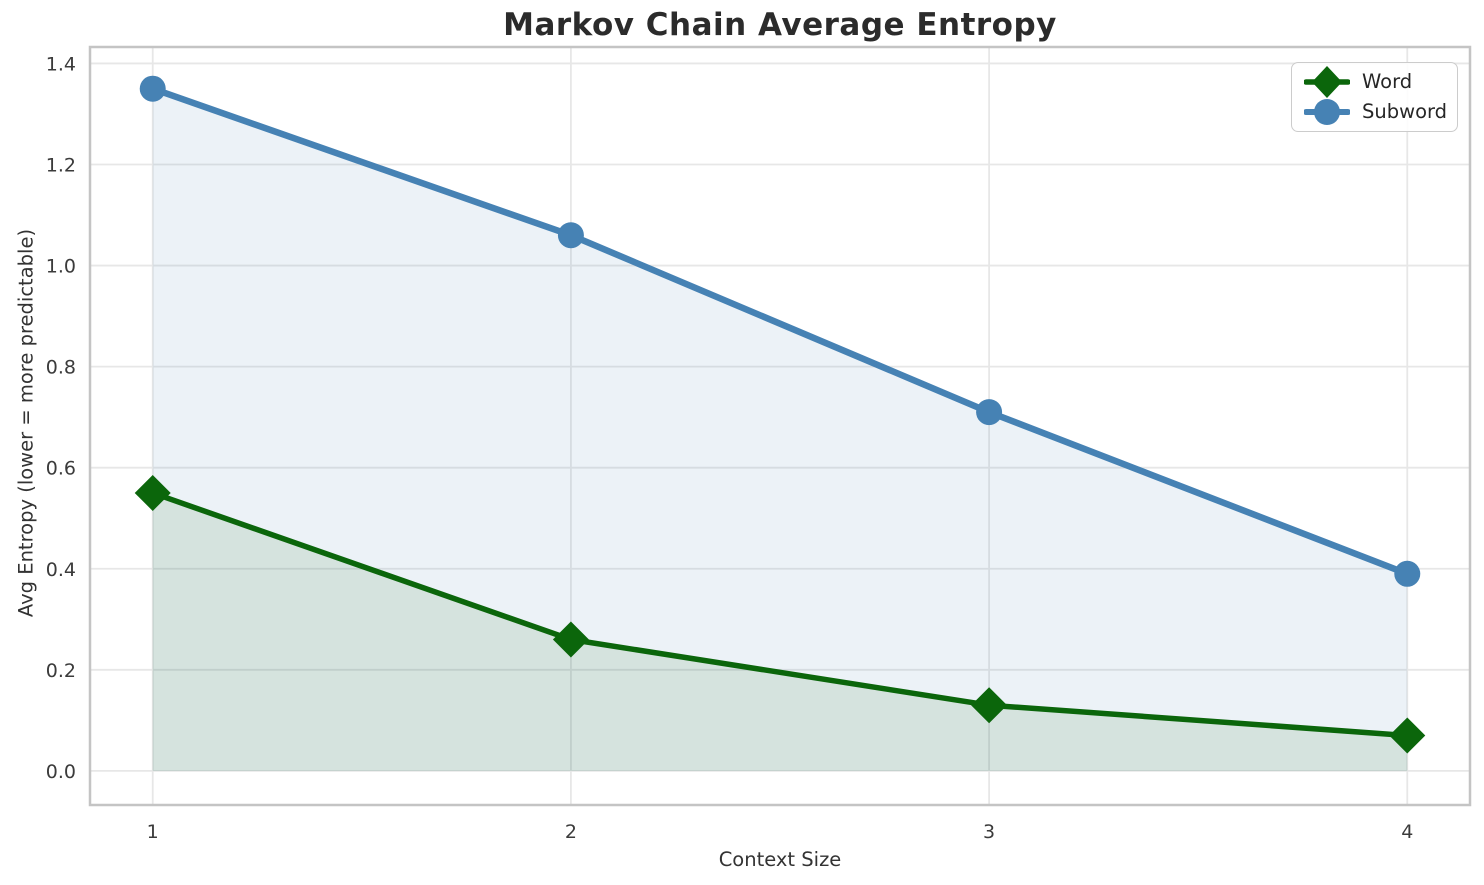  What do you see at coordinates (1407, 832) in the screenshot?
I see `x-tick-label: 4` at bounding box center [1407, 832].